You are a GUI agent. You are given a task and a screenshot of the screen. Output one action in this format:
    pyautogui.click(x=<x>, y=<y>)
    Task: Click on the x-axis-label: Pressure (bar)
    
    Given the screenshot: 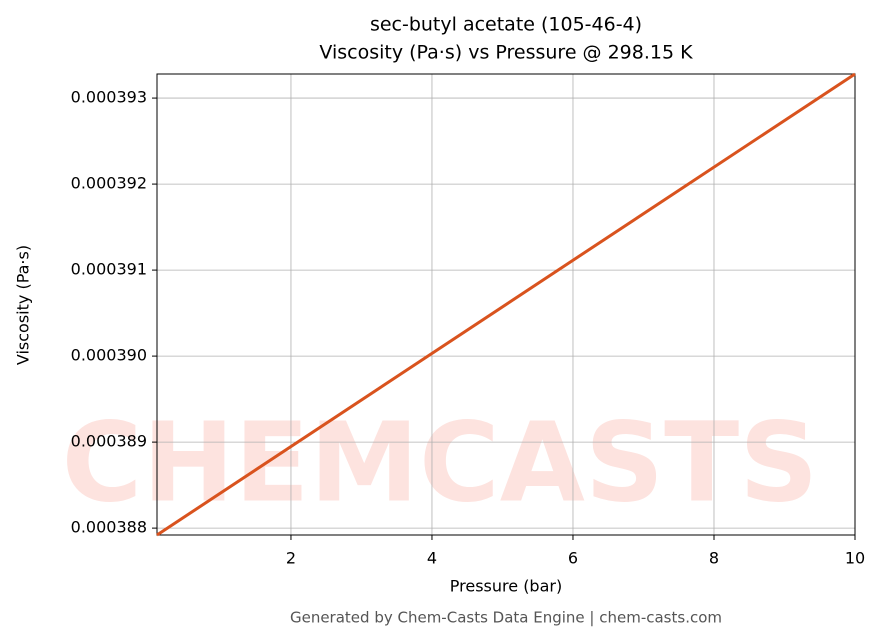 What is the action you would take?
    pyautogui.click(x=506, y=586)
    